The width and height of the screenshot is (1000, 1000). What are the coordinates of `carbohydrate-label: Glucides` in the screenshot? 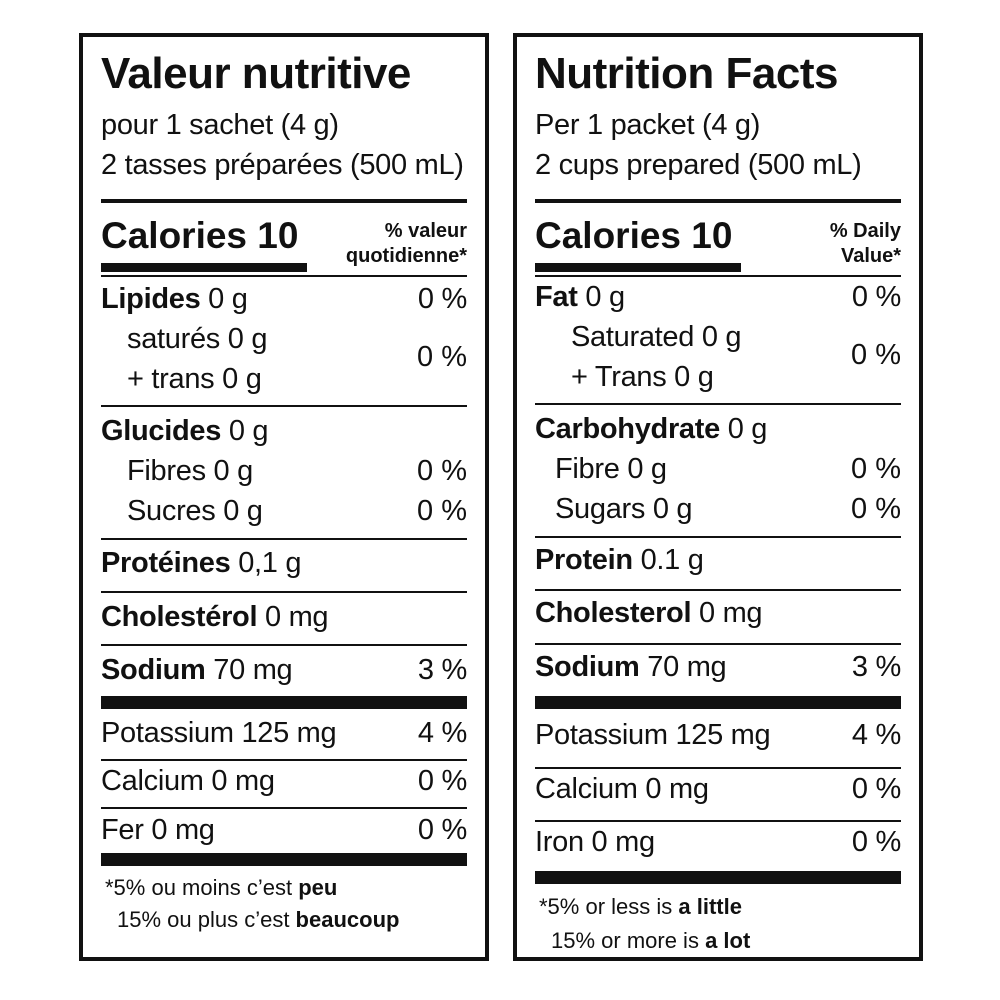 It's located at (161, 431).